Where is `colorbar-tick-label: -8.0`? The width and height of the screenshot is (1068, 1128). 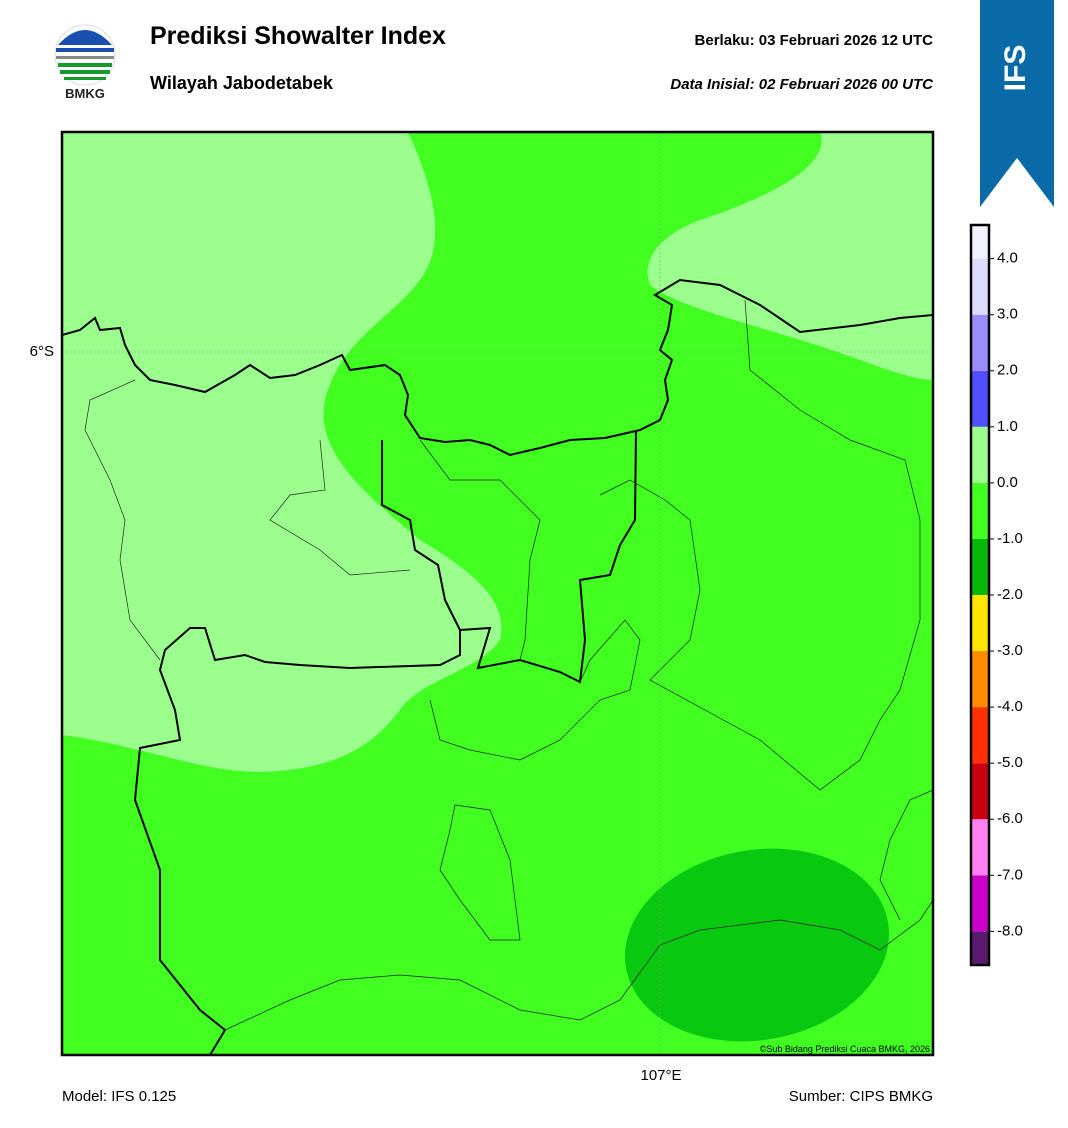
colorbar-tick-label: -8.0 is located at coordinates (1010, 930).